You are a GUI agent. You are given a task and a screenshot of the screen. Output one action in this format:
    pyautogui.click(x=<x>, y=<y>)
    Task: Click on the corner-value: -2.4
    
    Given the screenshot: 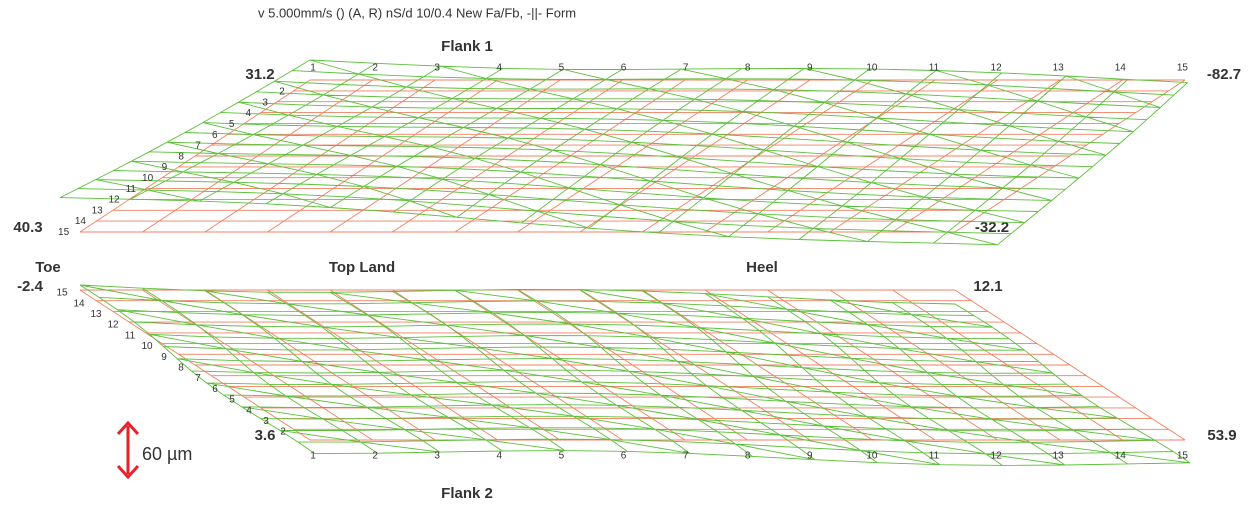 What is the action you would take?
    pyautogui.click(x=30, y=286)
    